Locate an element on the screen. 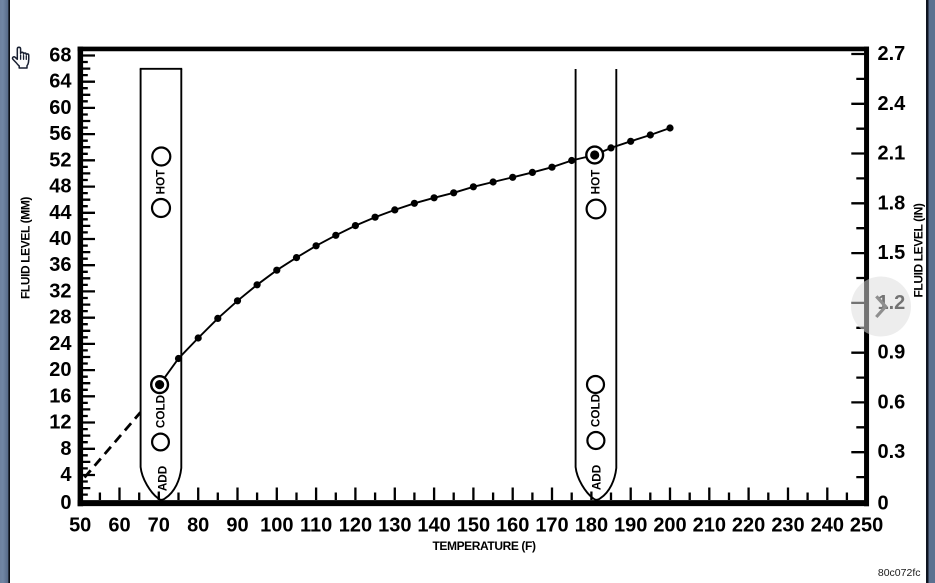 The height and width of the screenshot is (583, 935). svg-text: 40 is located at coordinates (60, 239).